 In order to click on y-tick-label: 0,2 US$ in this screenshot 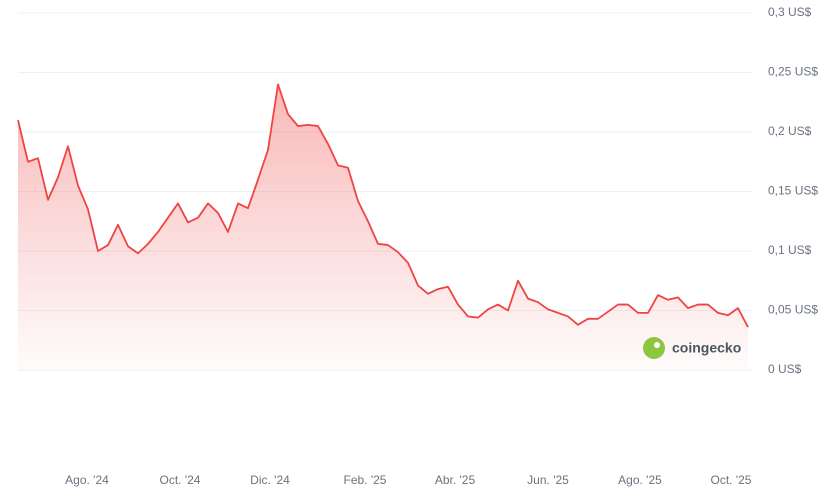, I will do `click(790, 131)`.